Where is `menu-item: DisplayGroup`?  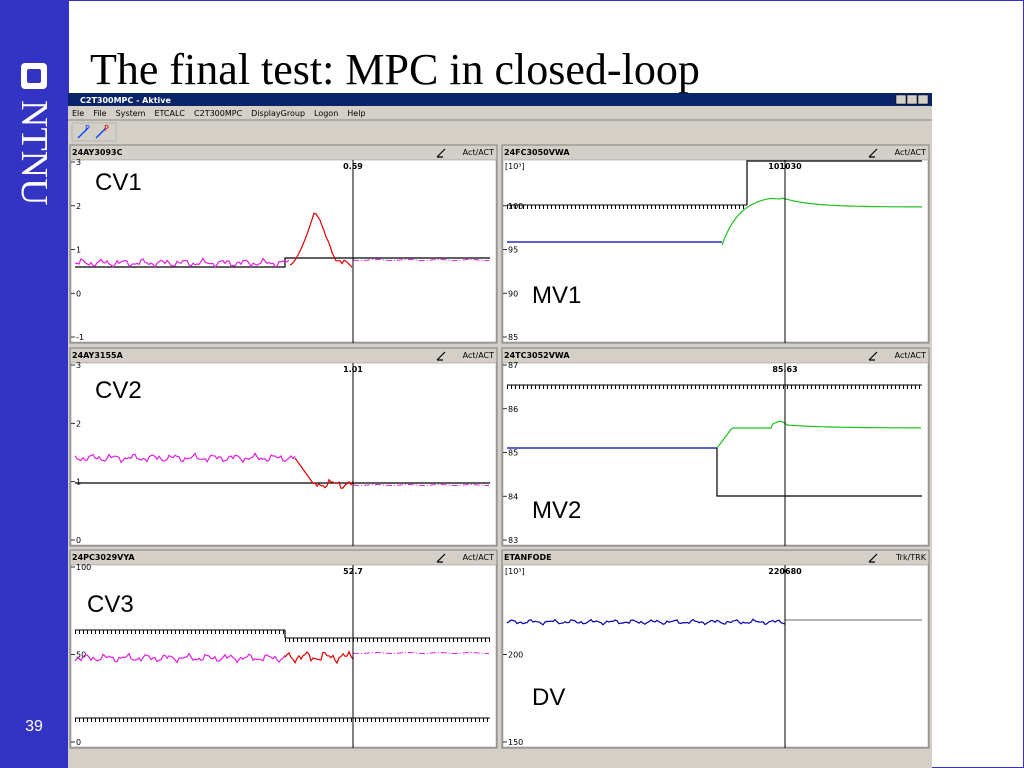 menu-item: DisplayGroup is located at coordinates (278, 113).